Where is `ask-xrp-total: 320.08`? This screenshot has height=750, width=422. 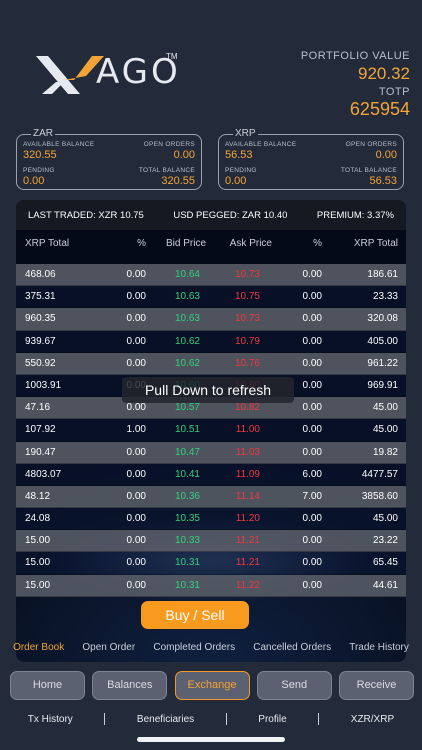 ask-xrp-total: 320.08 is located at coordinates (382, 319).